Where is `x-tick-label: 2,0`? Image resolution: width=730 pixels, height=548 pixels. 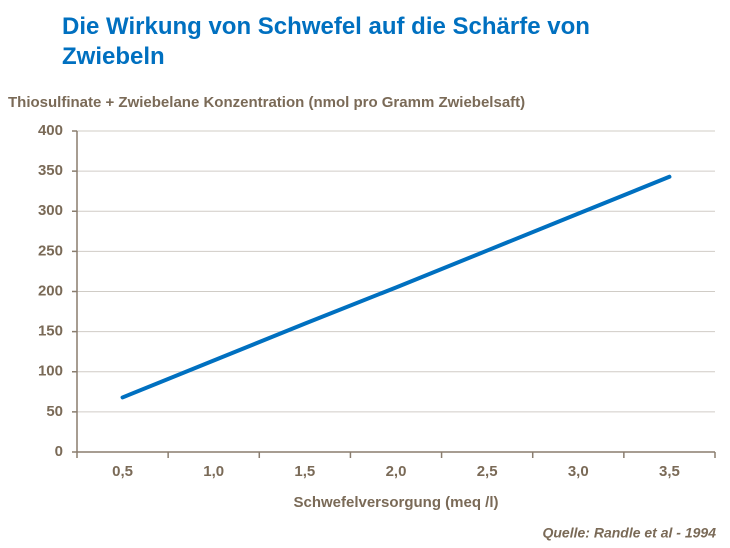
x-tick-label: 2,0 is located at coordinates (396, 471).